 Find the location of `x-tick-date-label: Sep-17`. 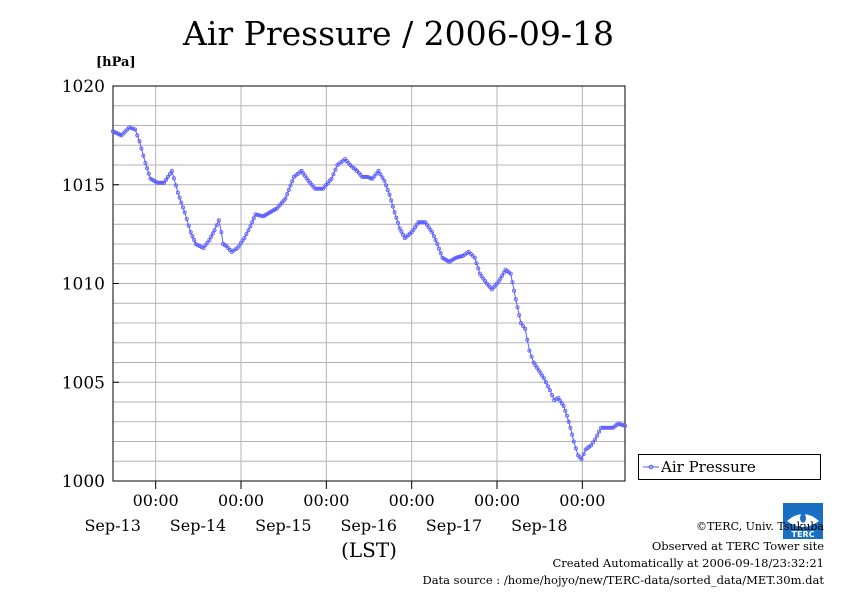

x-tick-date-label: Sep-17 is located at coordinates (454, 525).